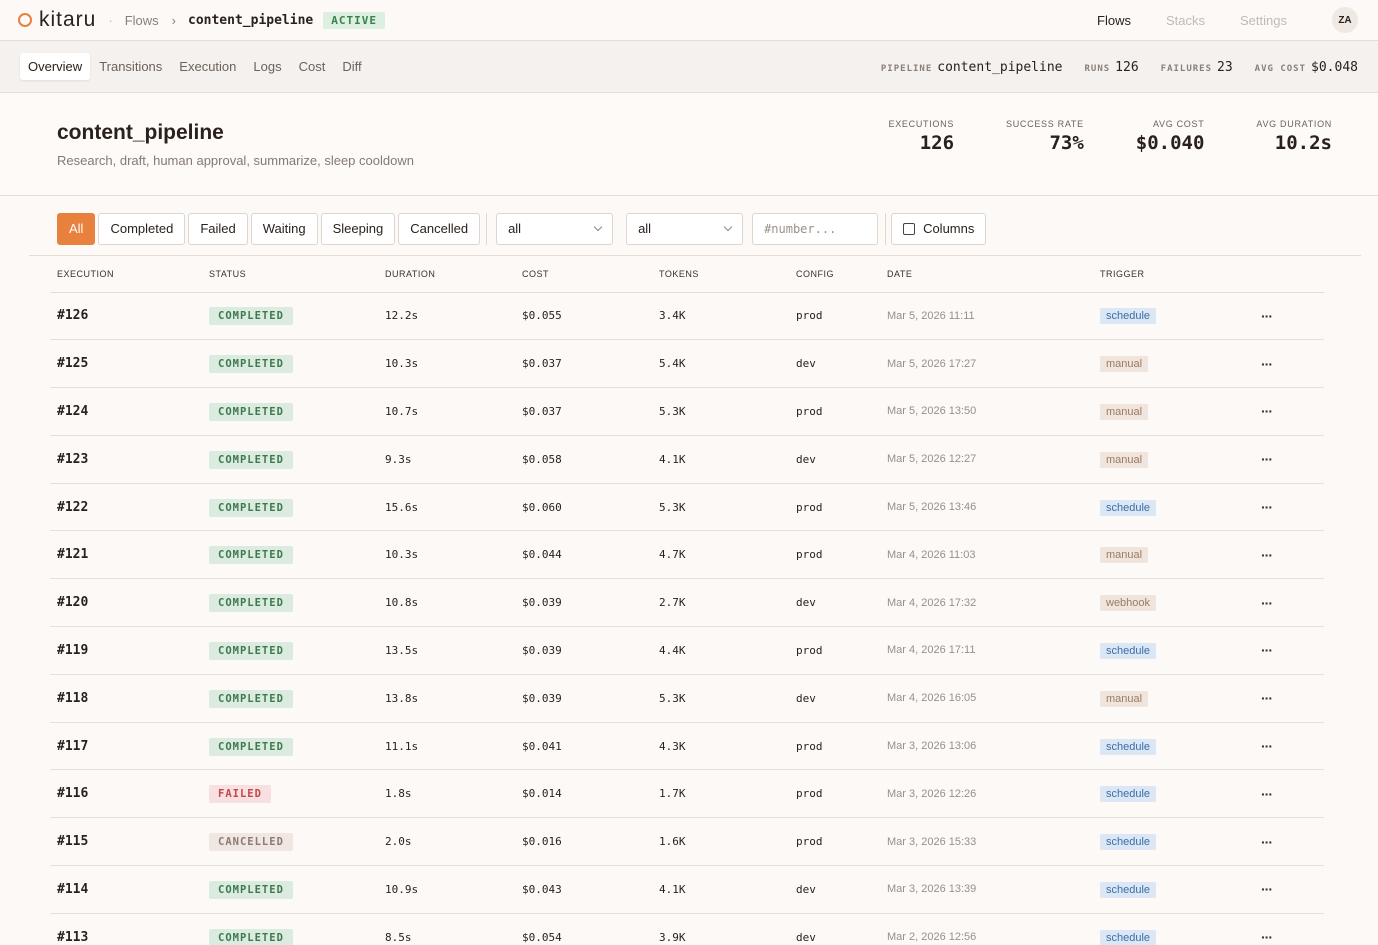  I want to click on columns-button: Columns, so click(939, 228).